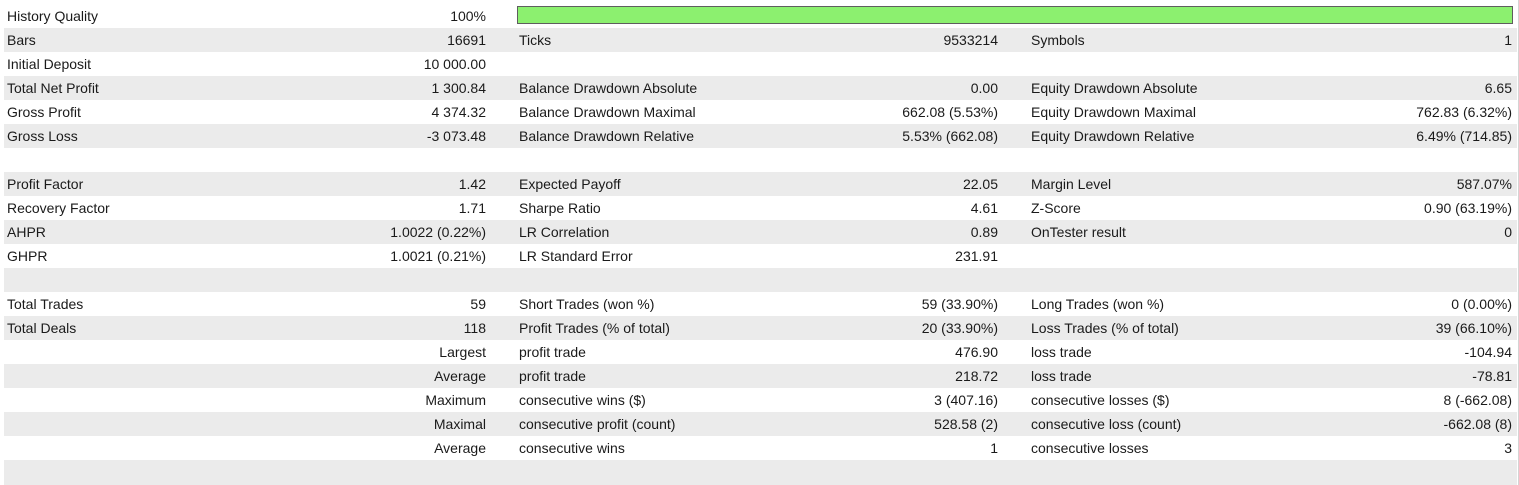 This screenshot has width=1519, height=485. I want to click on lr-standard-error-label: LR Standard Error, so click(576, 256).